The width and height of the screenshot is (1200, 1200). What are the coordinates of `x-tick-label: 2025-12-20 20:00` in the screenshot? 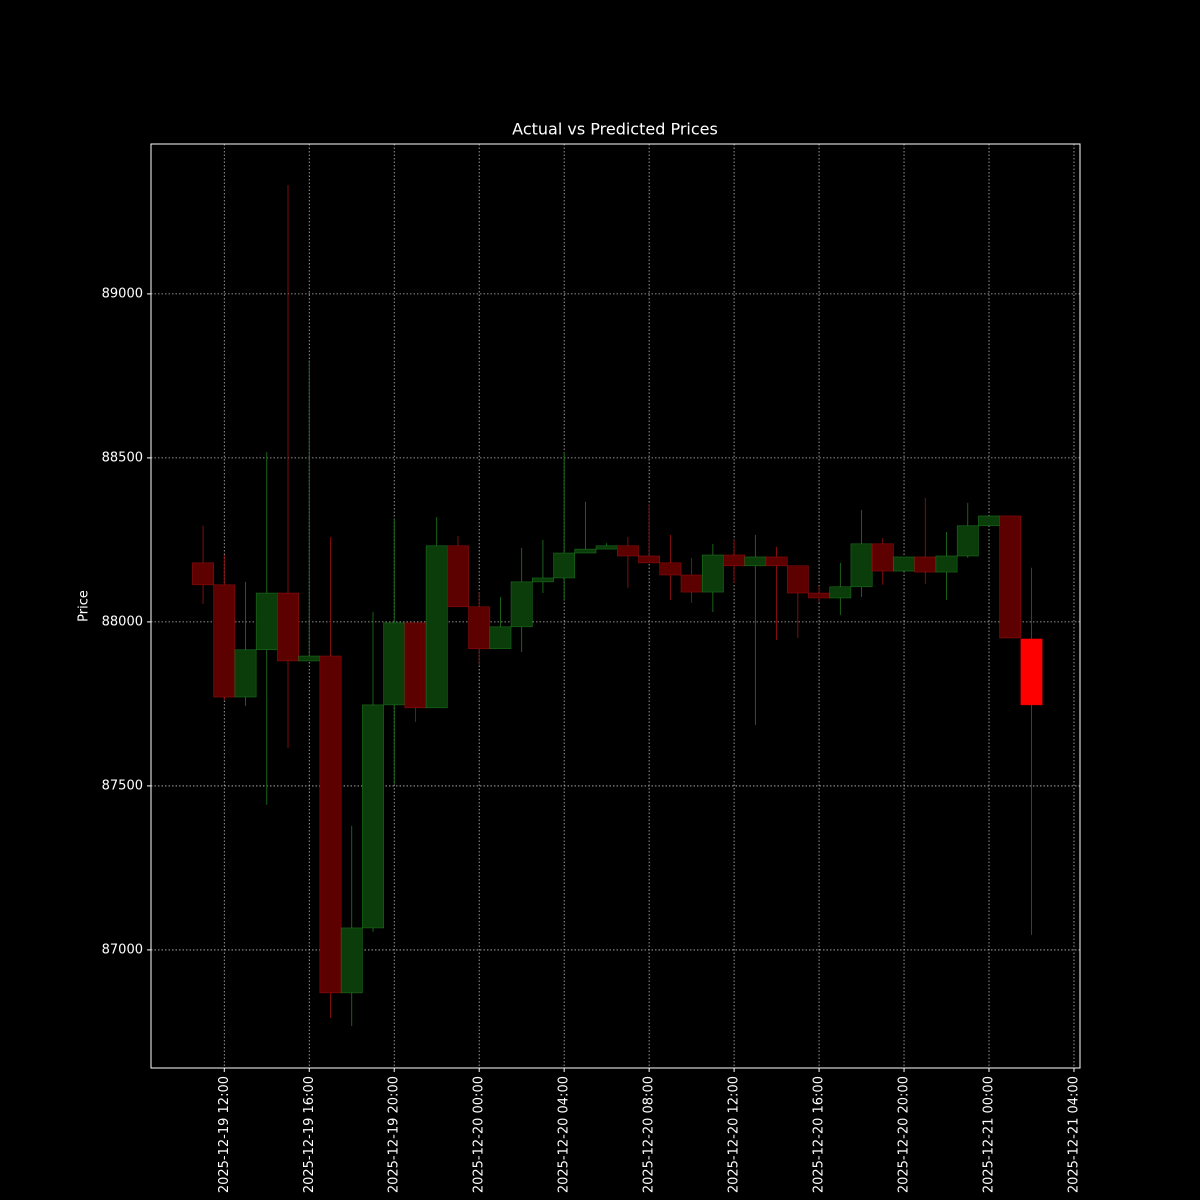 It's located at (904, 1134).